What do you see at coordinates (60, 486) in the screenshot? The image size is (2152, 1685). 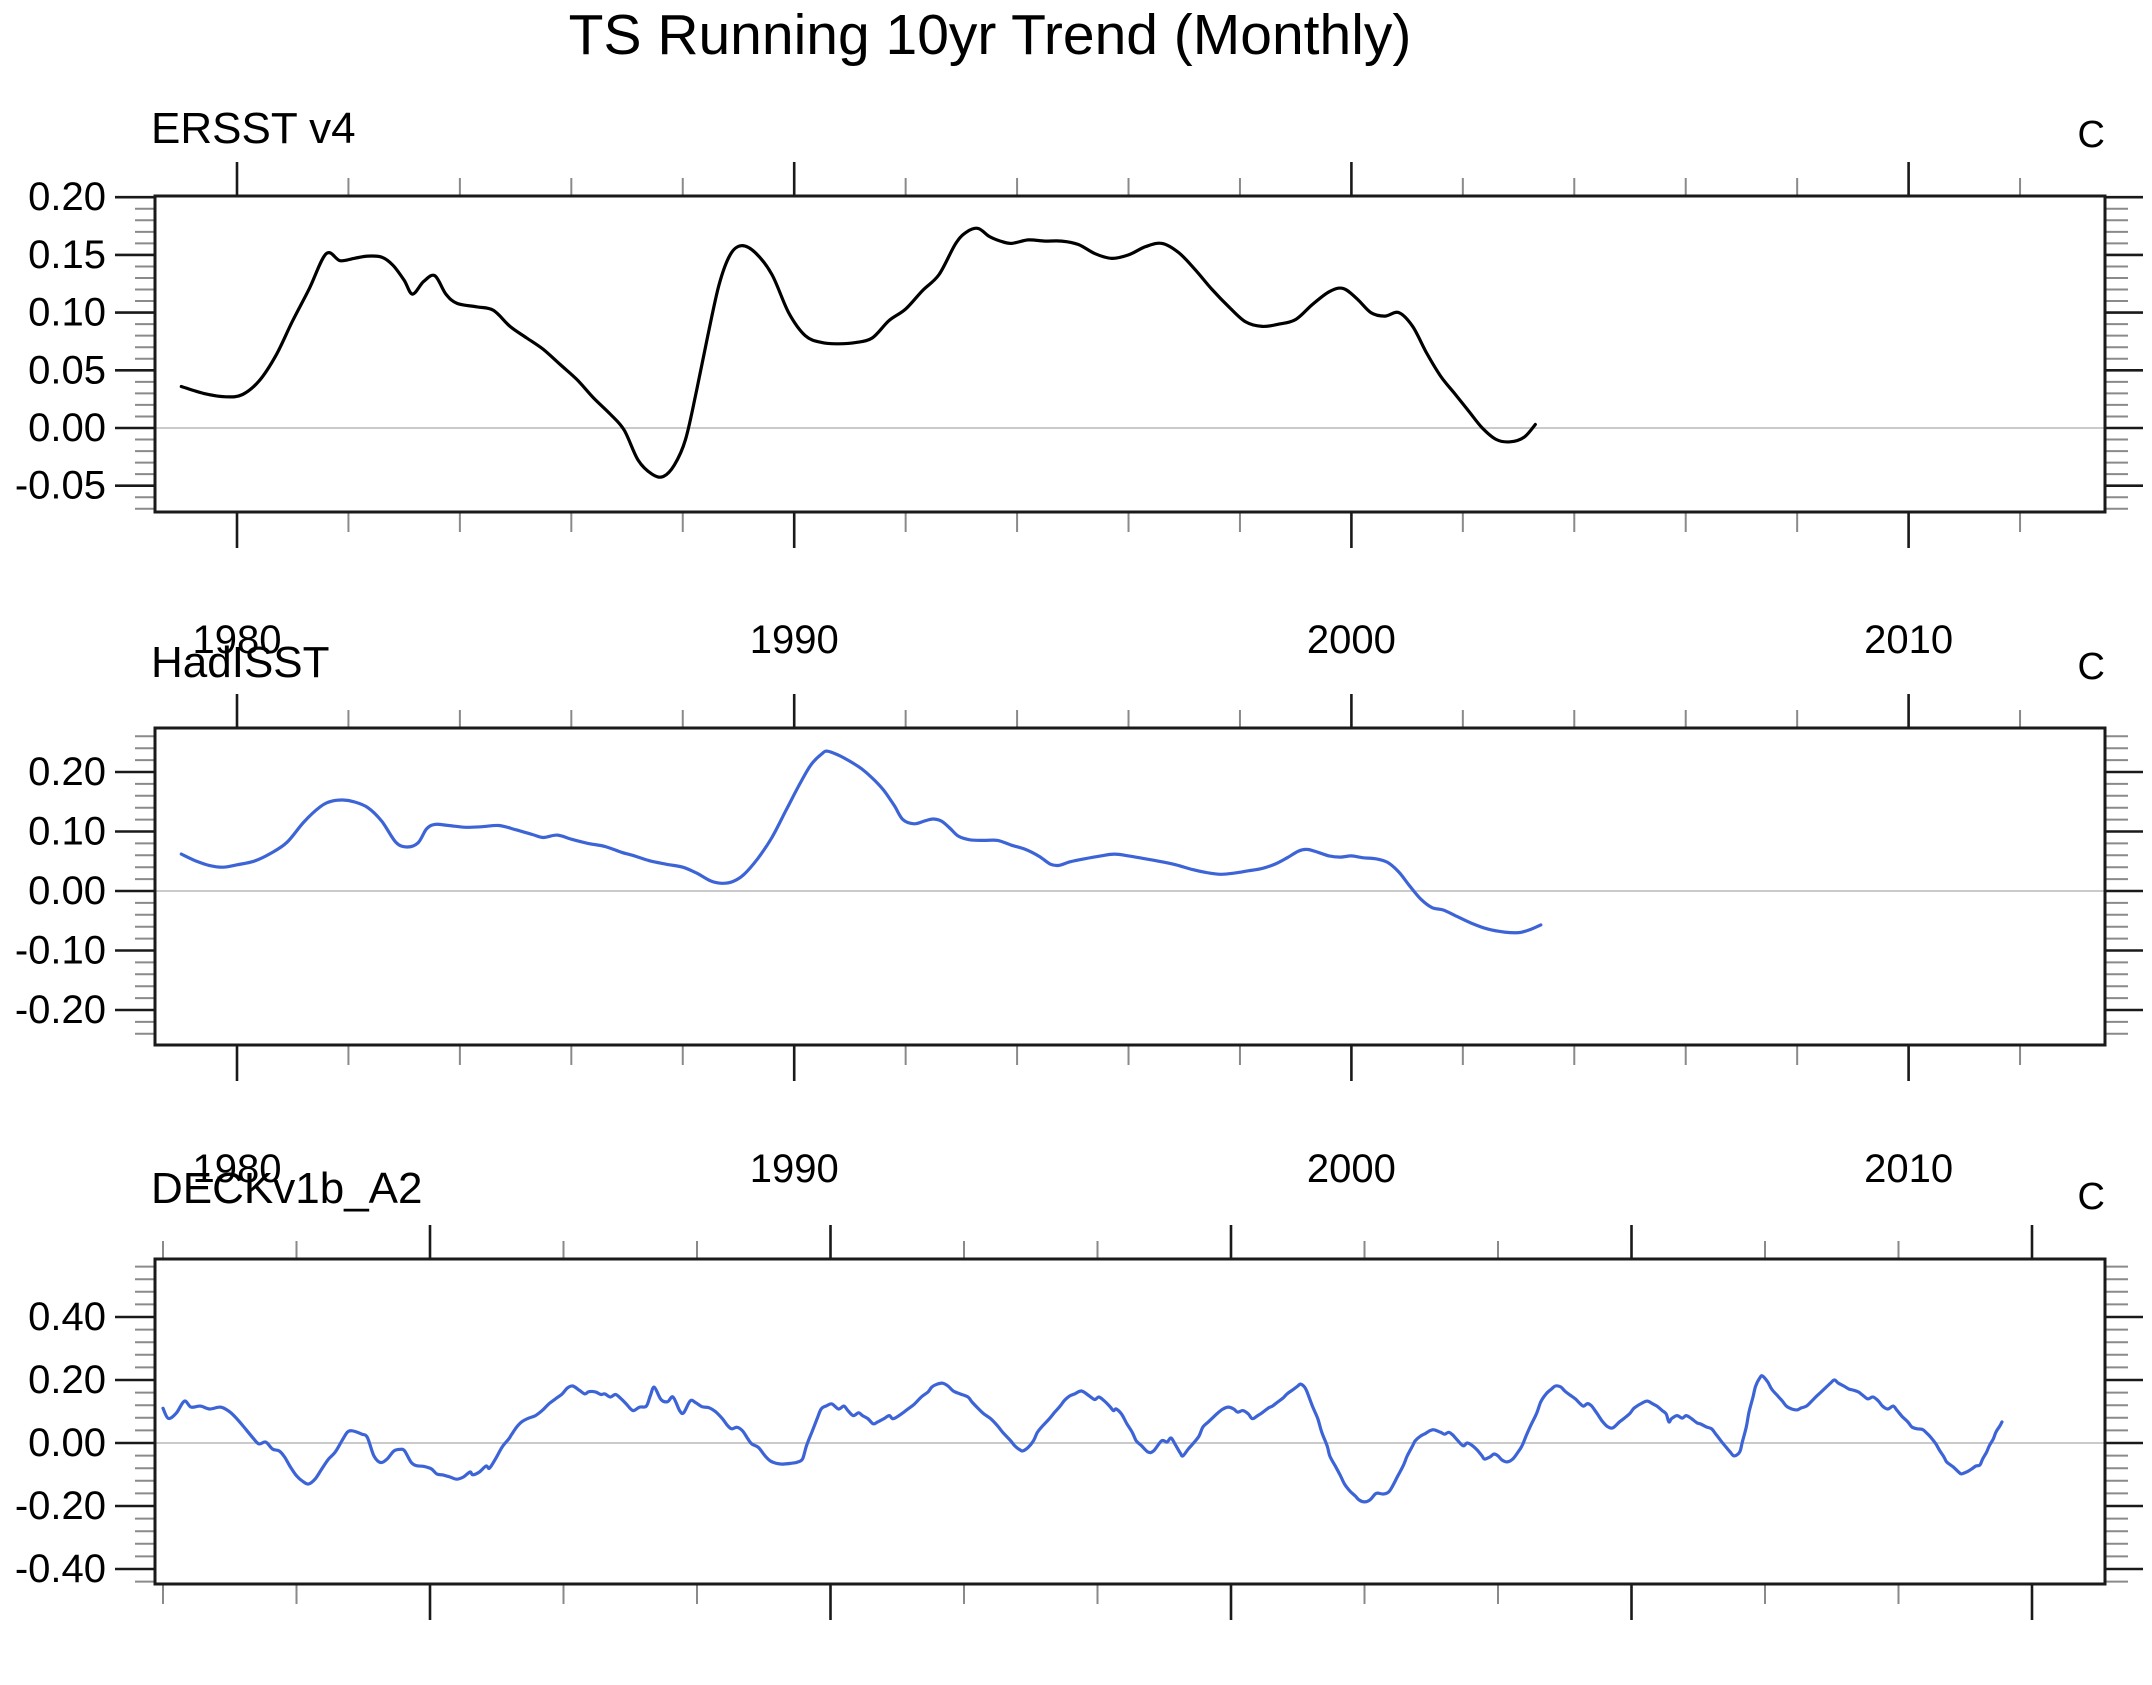 I see `y-axis-tick-label: -0.05` at bounding box center [60, 486].